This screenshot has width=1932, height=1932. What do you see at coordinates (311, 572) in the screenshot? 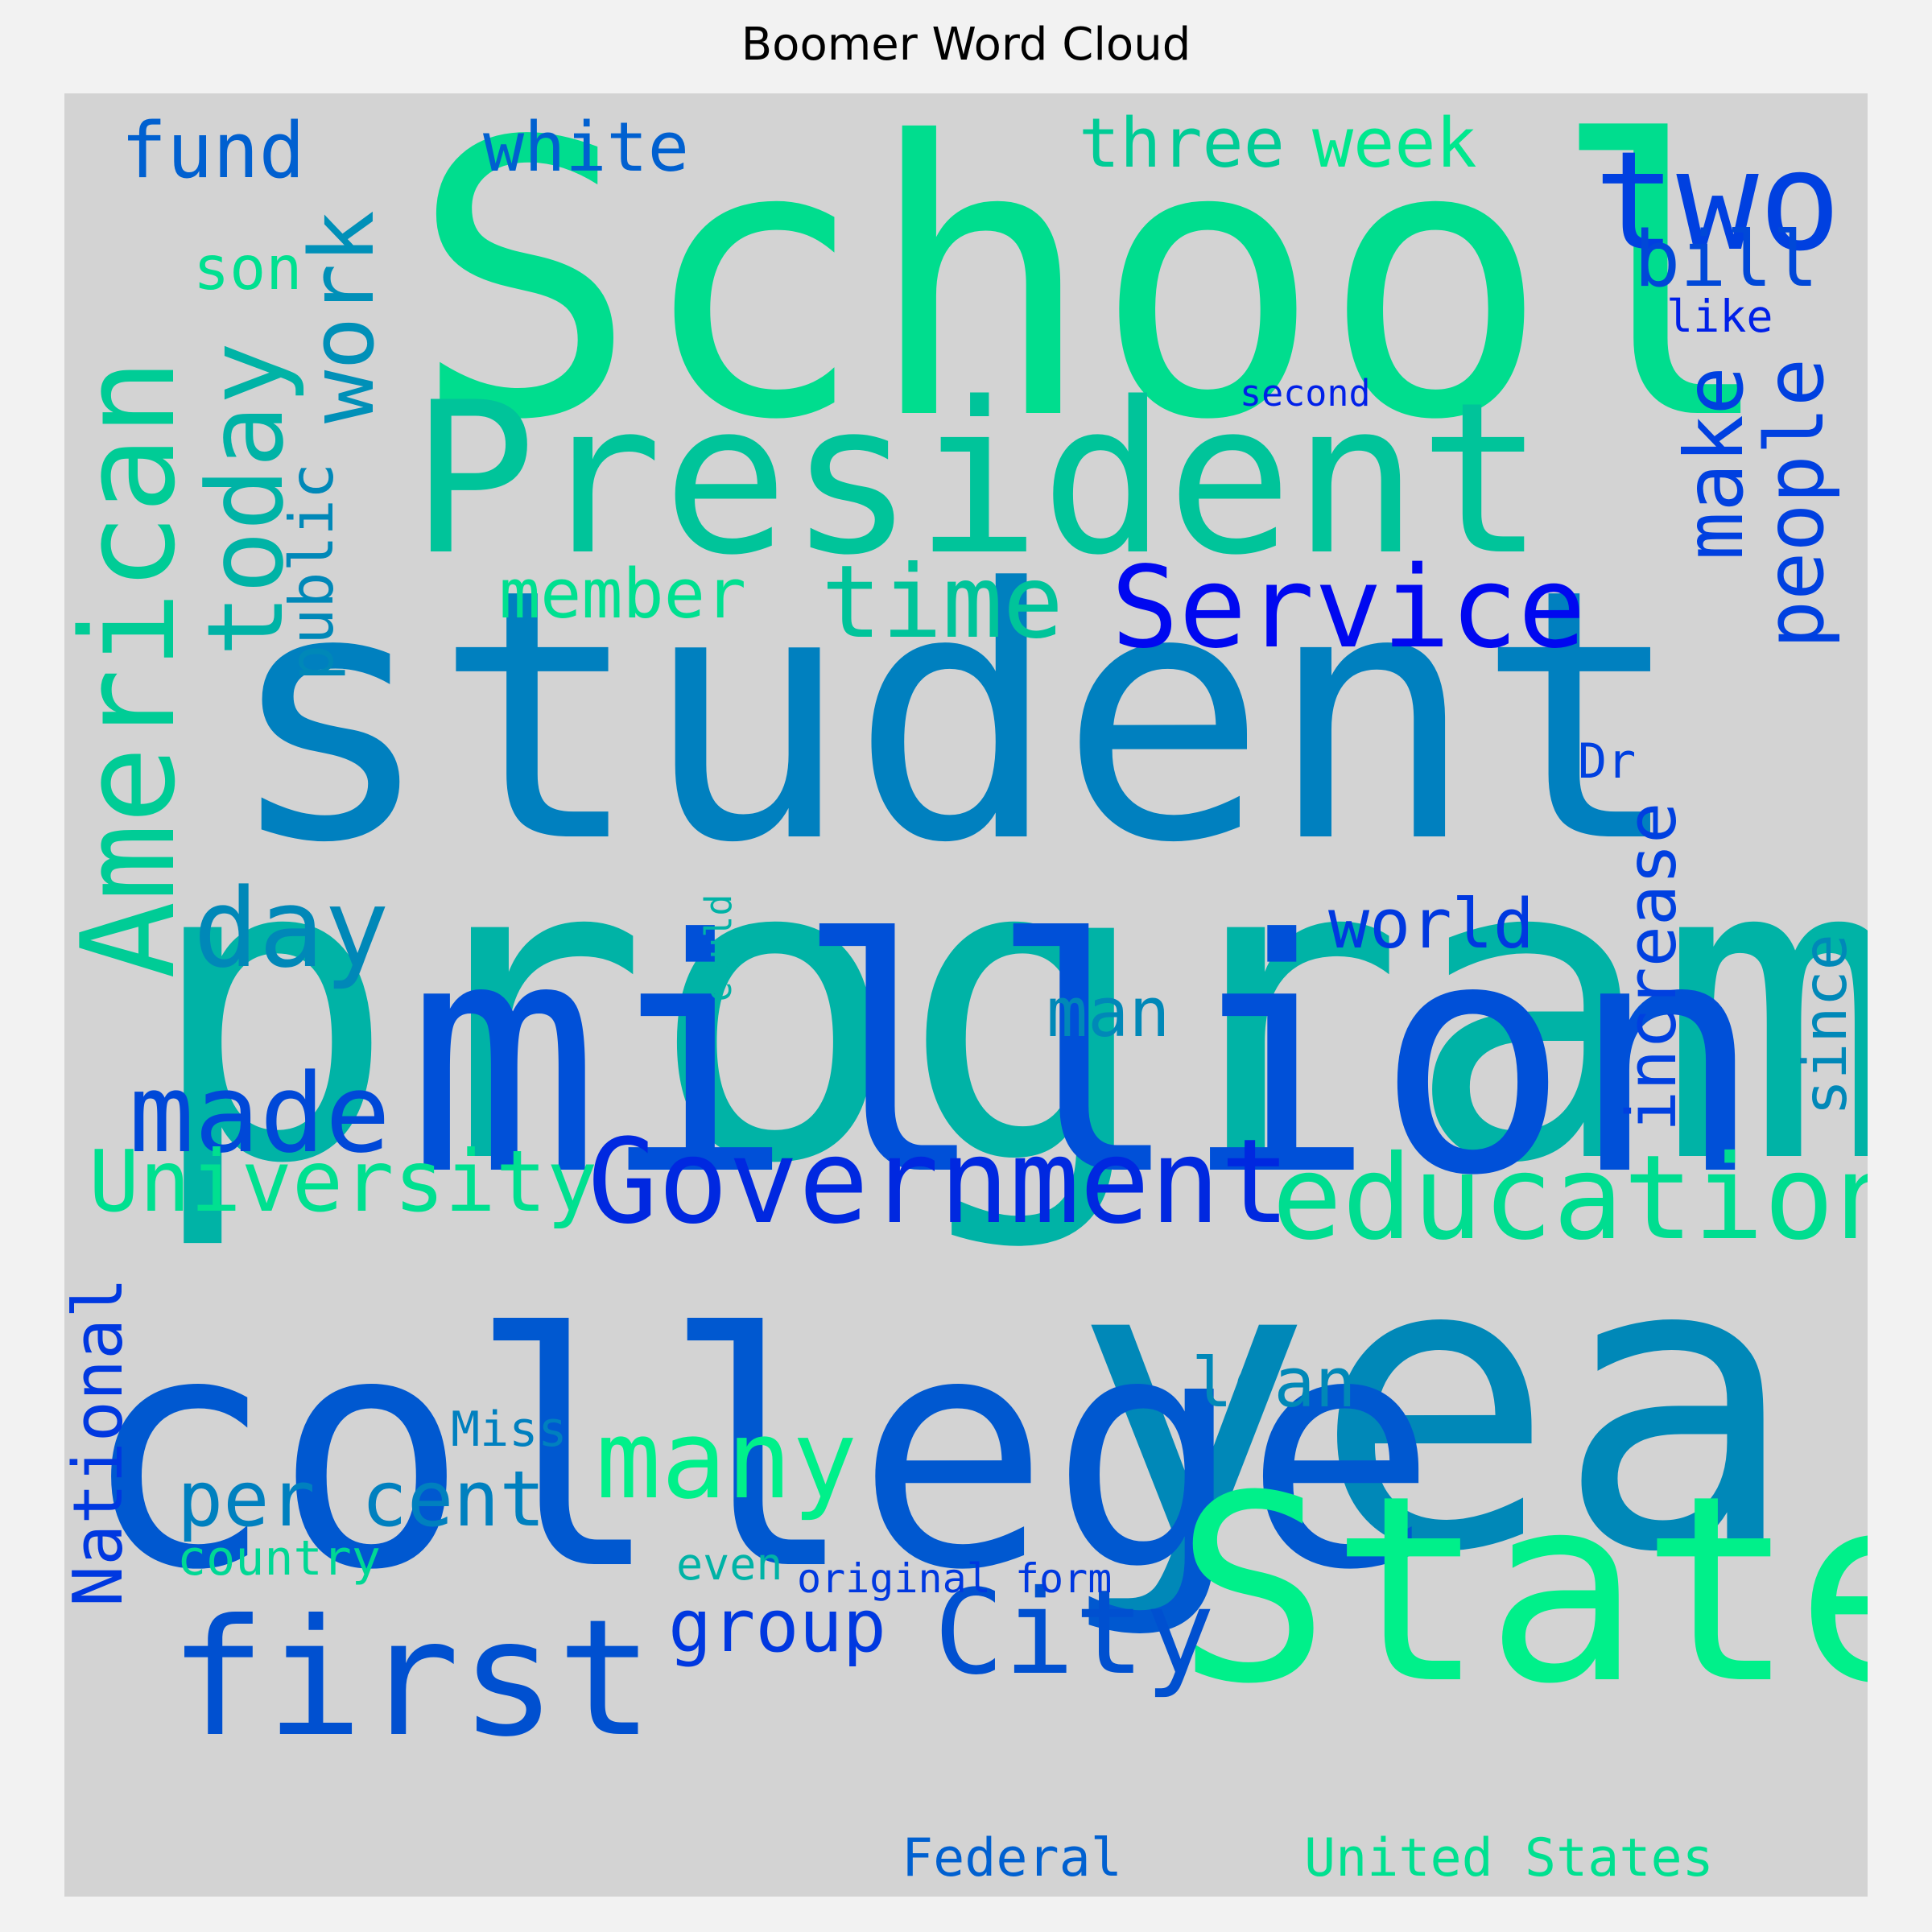
I see `word-public: public` at bounding box center [311, 572].